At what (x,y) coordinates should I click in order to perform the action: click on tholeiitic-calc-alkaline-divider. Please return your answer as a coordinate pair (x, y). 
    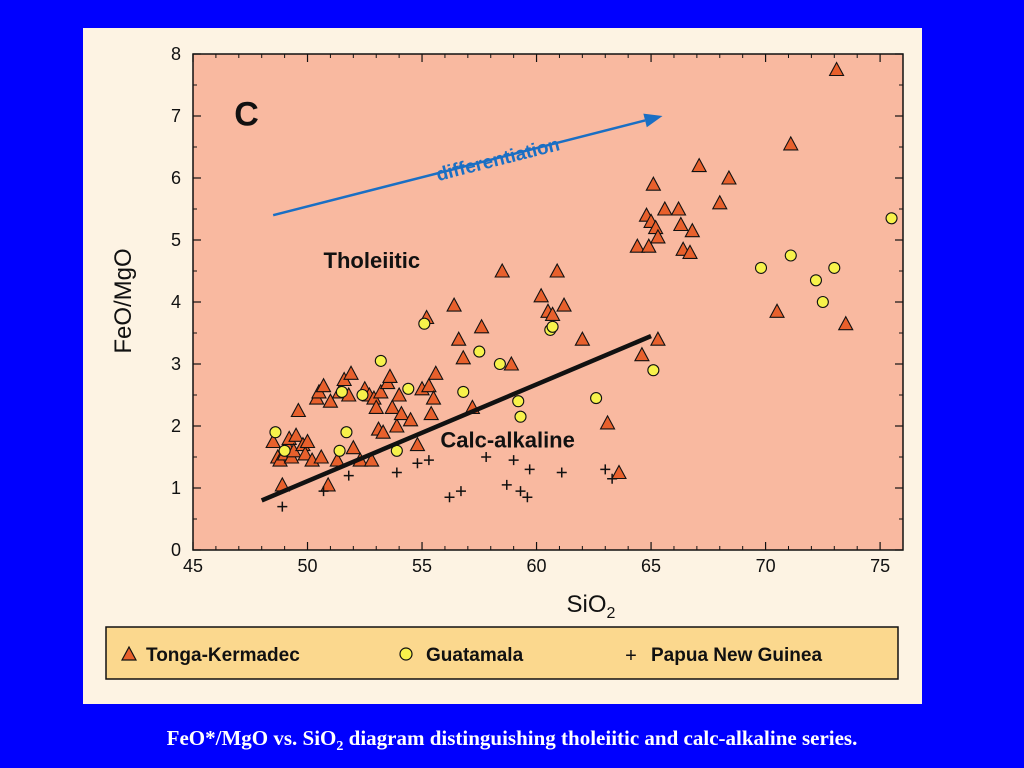
    Looking at the image, I should click on (456, 418).